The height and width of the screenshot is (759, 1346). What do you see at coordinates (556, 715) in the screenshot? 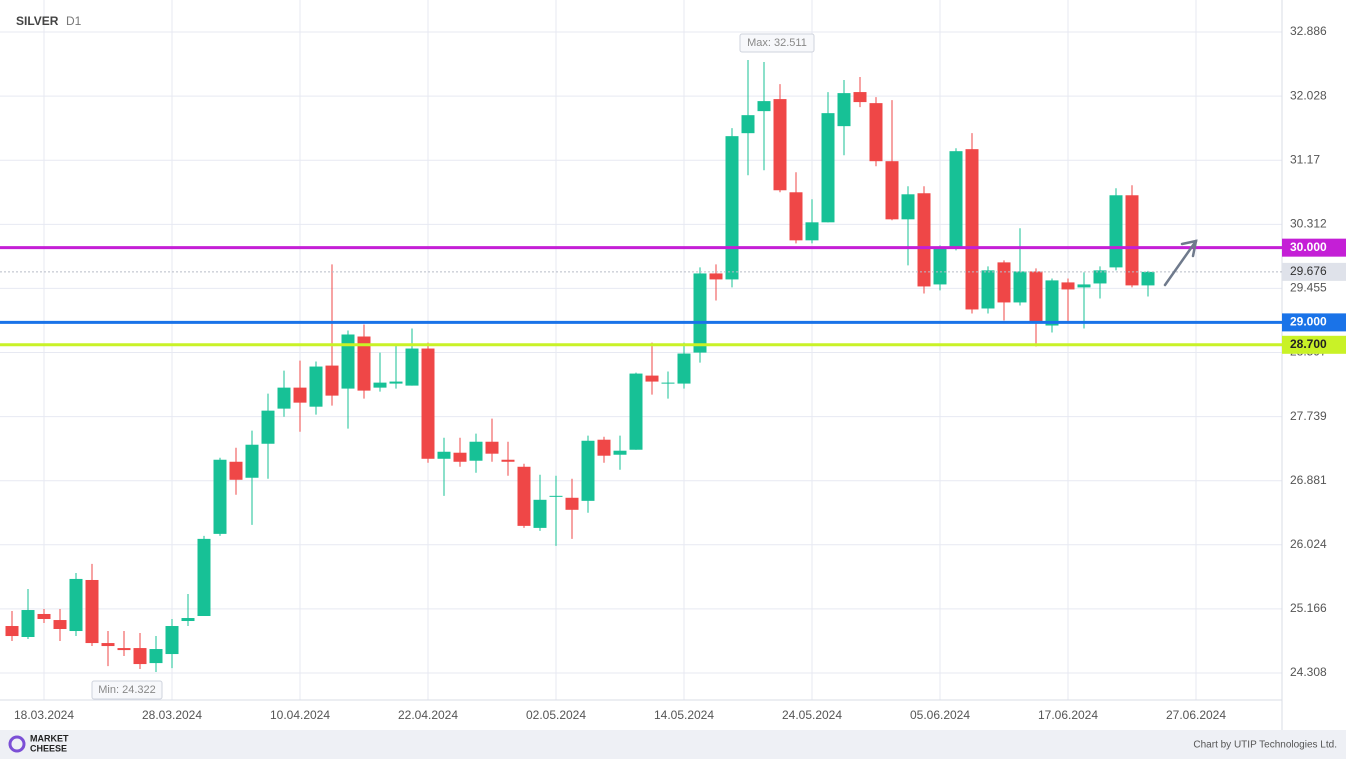
I see `x-tick-label: 02.05.2024` at bounding box center [556, 715].